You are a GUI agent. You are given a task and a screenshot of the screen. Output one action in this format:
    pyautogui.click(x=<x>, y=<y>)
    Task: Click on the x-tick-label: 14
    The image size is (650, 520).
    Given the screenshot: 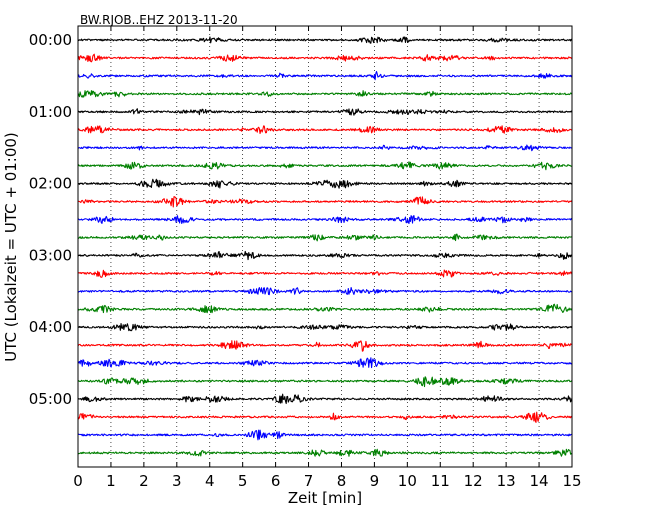 What is the action you would take?
    pyautogui.click(x=539, y=481)
    